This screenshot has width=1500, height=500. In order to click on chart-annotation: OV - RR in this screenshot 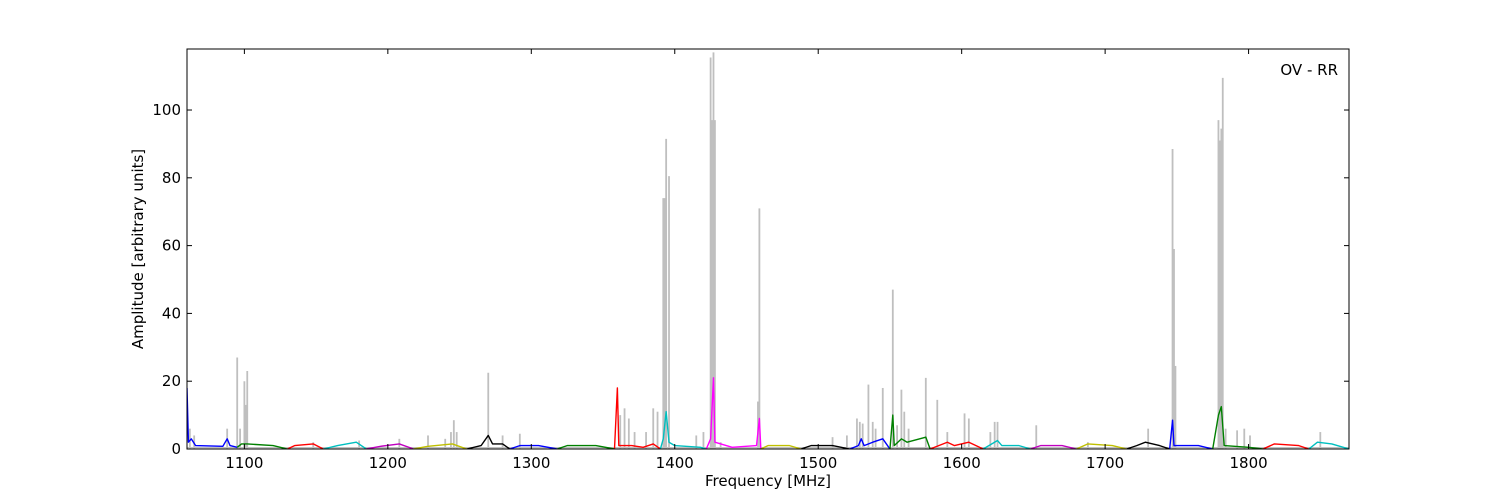, I will do `click(1309, 70)`.